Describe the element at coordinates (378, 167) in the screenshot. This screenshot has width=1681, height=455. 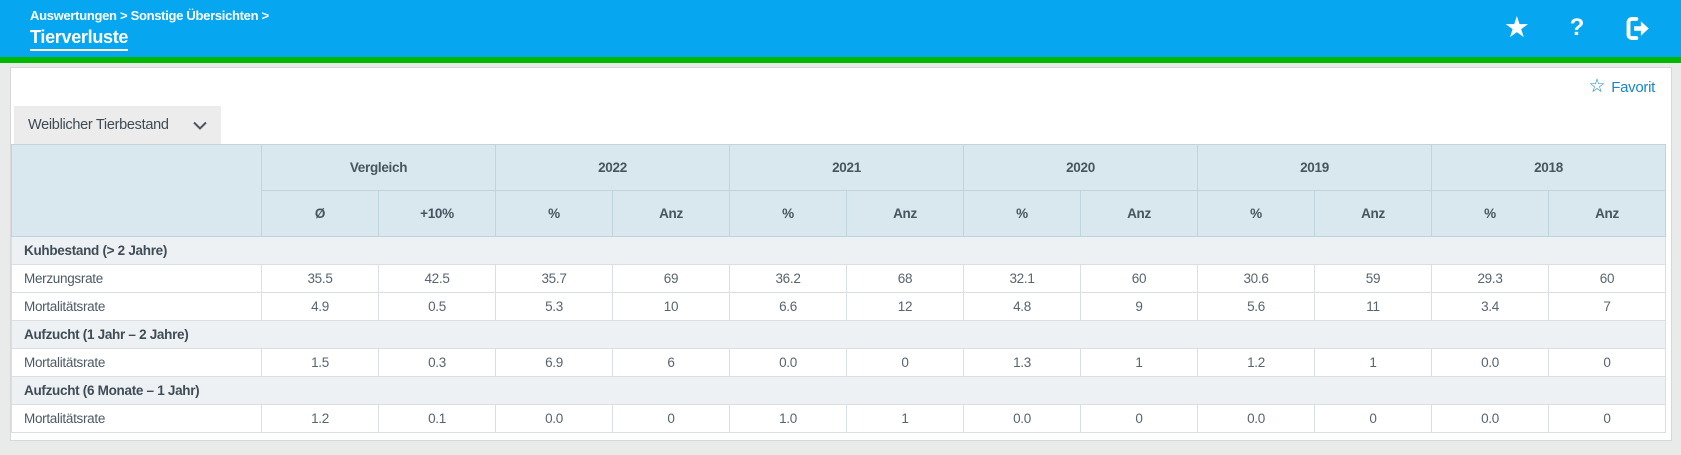
I see `col-group-vergleich: Vergleich` at that location.